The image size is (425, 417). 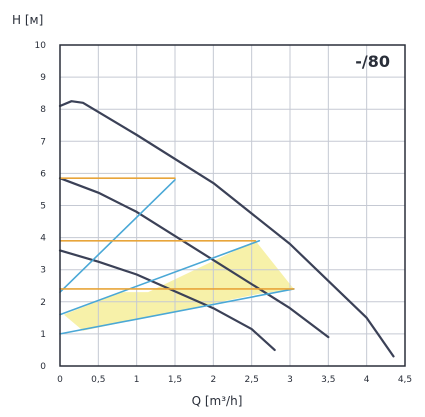 What do you see at coordinates (175, 380) in the screenshot?
I see `x-tick-label: 1,5` at bounding box center [175, 380].